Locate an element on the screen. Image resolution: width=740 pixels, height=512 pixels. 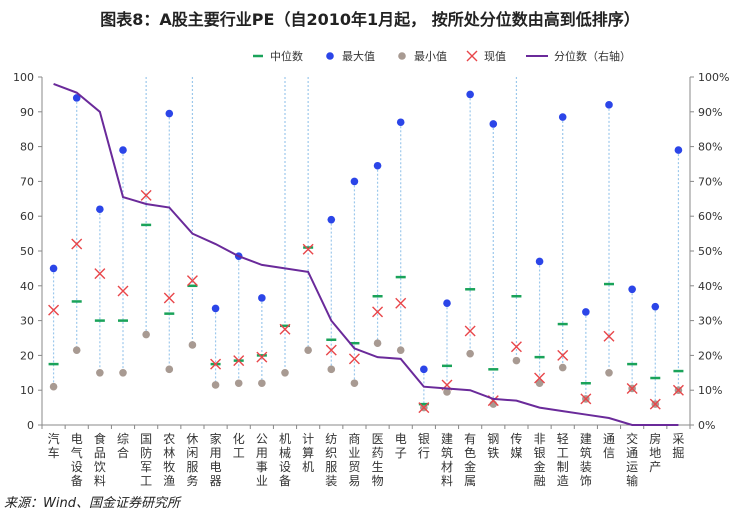
category-label: 防 is located at coordinates (146, 452).